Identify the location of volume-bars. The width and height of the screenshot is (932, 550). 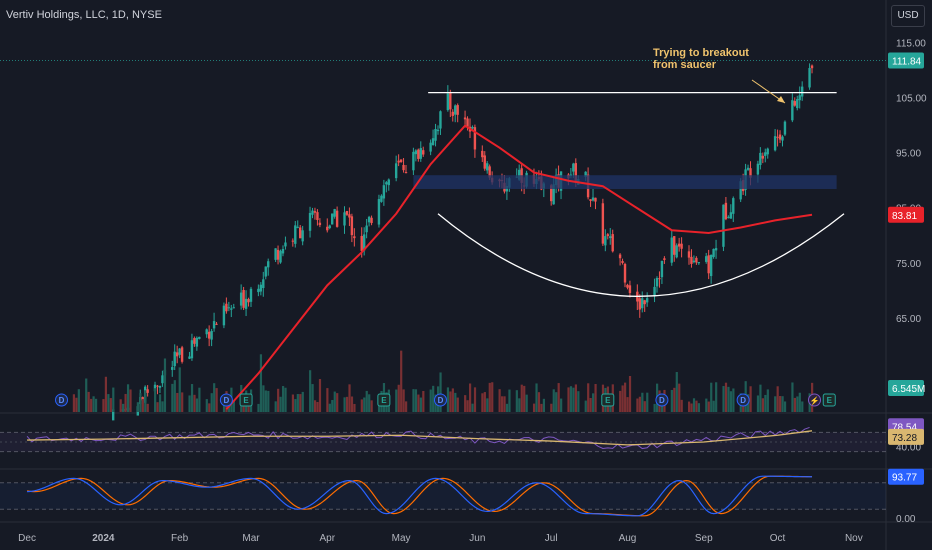
(443, 381).